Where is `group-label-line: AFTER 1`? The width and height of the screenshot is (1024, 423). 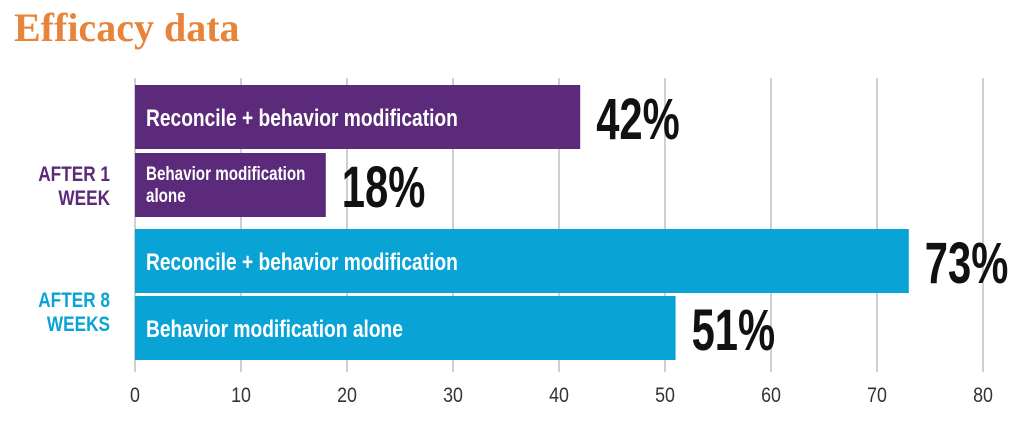
group-label-line: AFTER 1 is located at coordinates (74, 174).